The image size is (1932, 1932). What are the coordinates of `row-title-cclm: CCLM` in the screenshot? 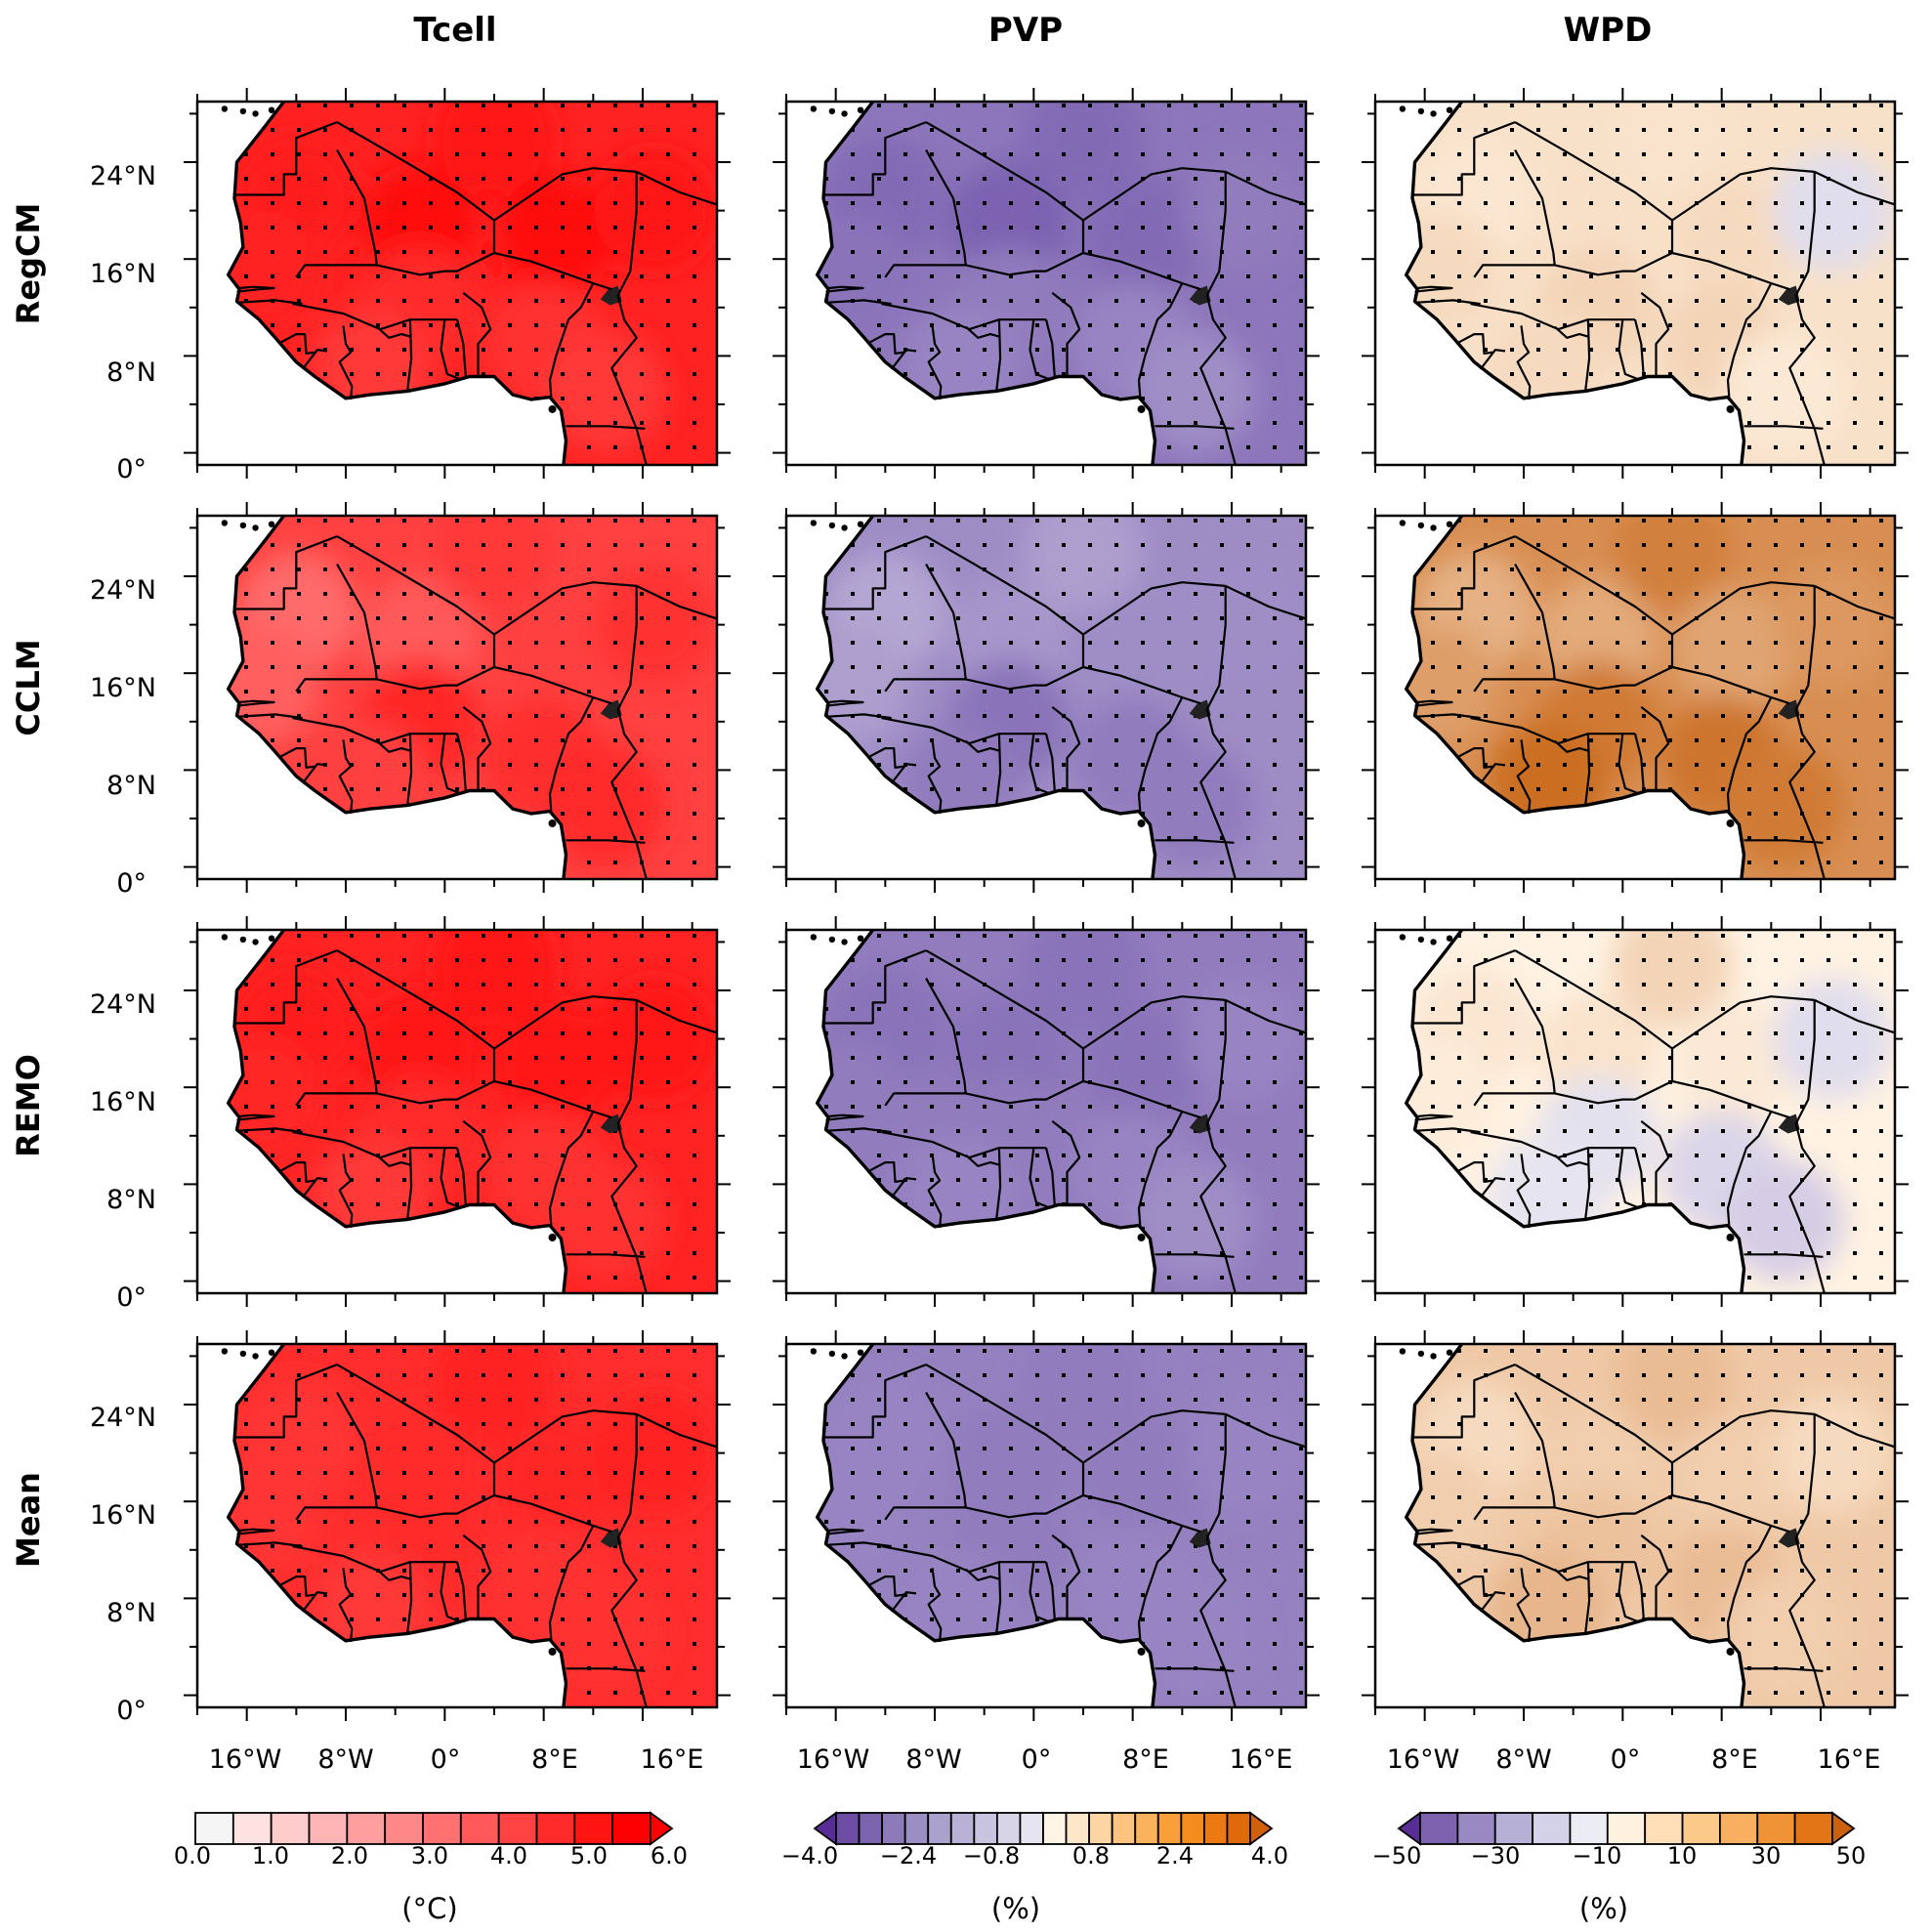 It's located at (28, 687).